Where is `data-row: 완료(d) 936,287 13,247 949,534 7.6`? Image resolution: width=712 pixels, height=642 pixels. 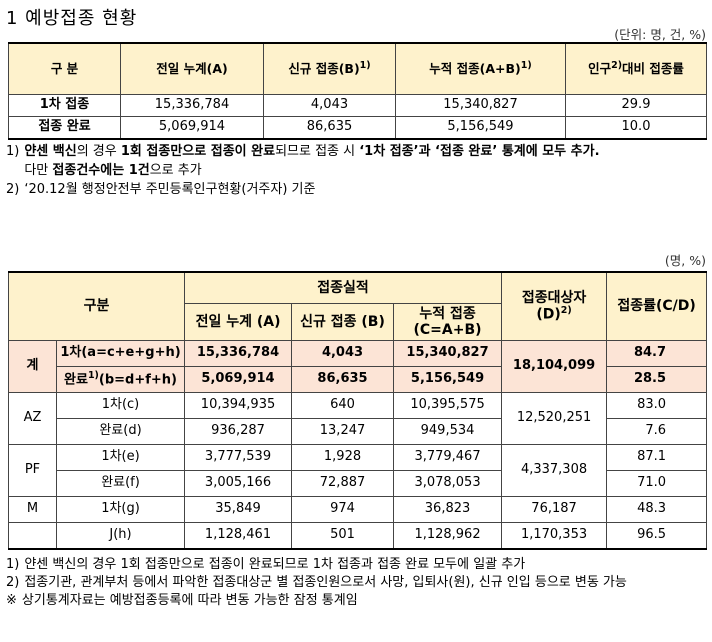
data-row: 완료(d) 936,287 13,247 949,534 7.6 is located at coordinates (358, 431).